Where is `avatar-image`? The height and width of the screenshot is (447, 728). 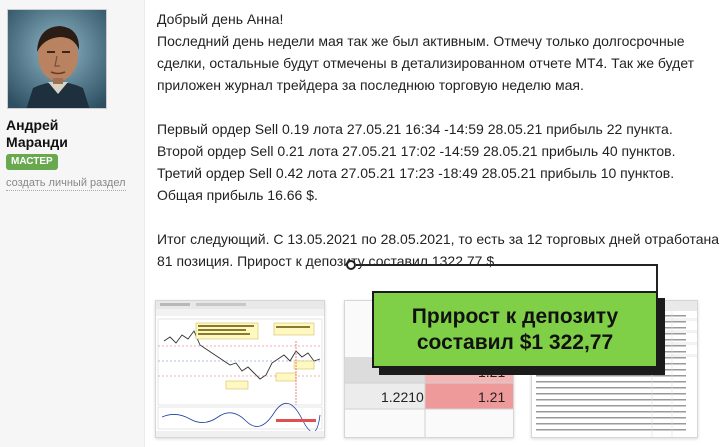 avatar-image is located at coordinates (57, 59).